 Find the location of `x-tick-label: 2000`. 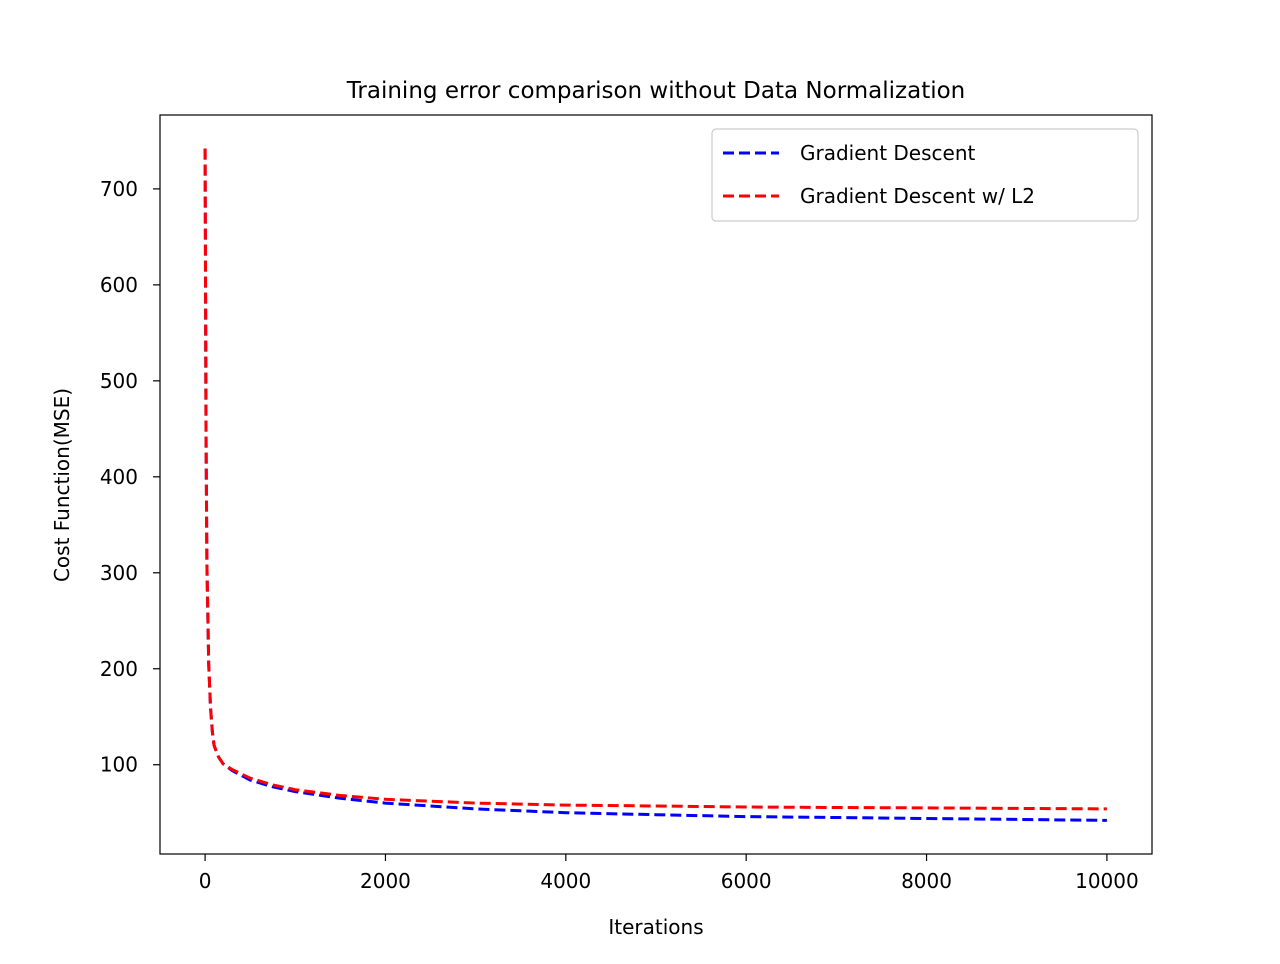

x-tick-label: 2000 is located at coordinates (385, 881).